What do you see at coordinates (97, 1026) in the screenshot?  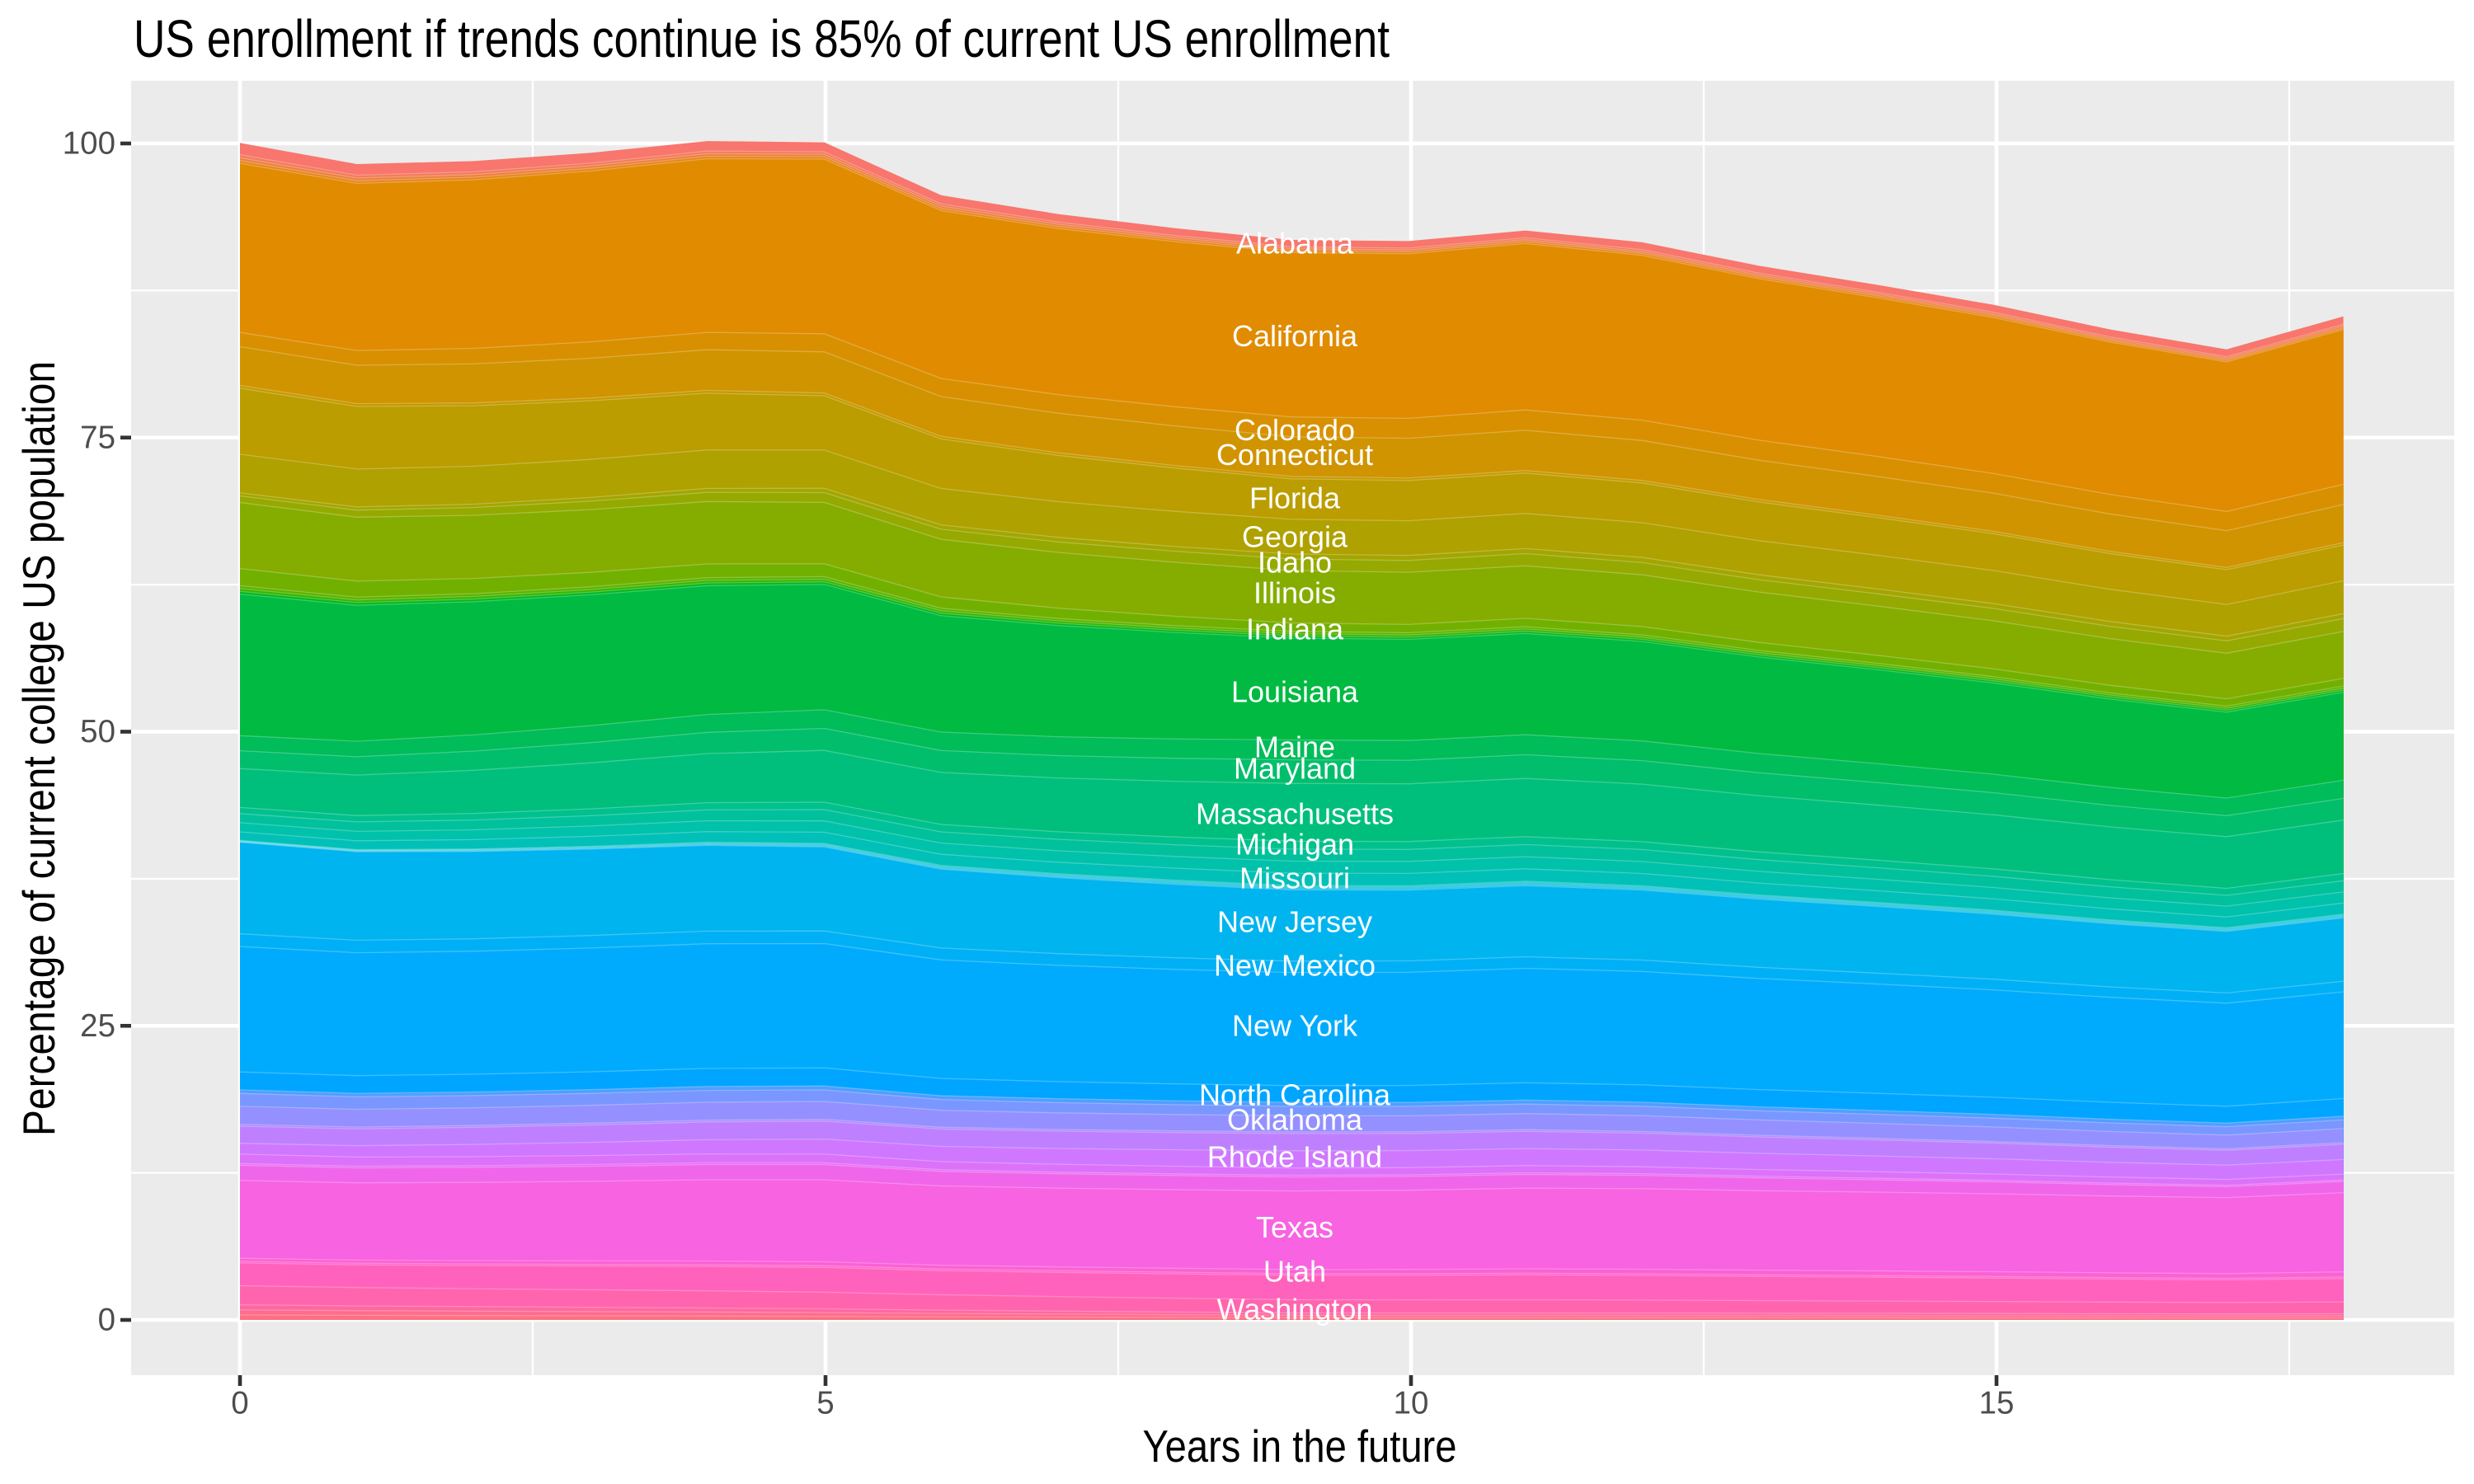 I see `svg-text: 25` at bounding box center [97, 1026].